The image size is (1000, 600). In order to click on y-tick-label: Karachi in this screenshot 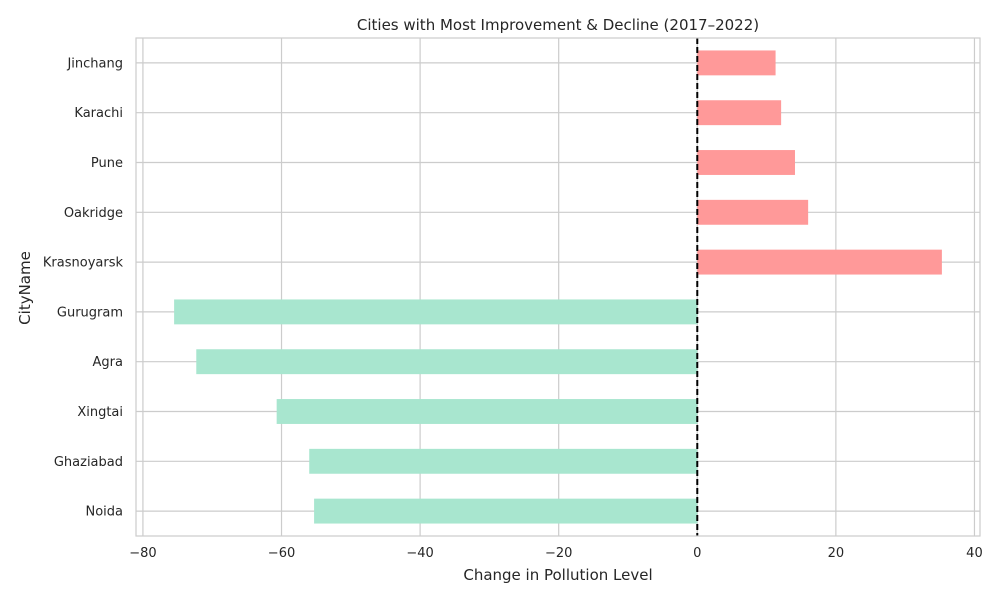, I will do `click(98, 113)`.